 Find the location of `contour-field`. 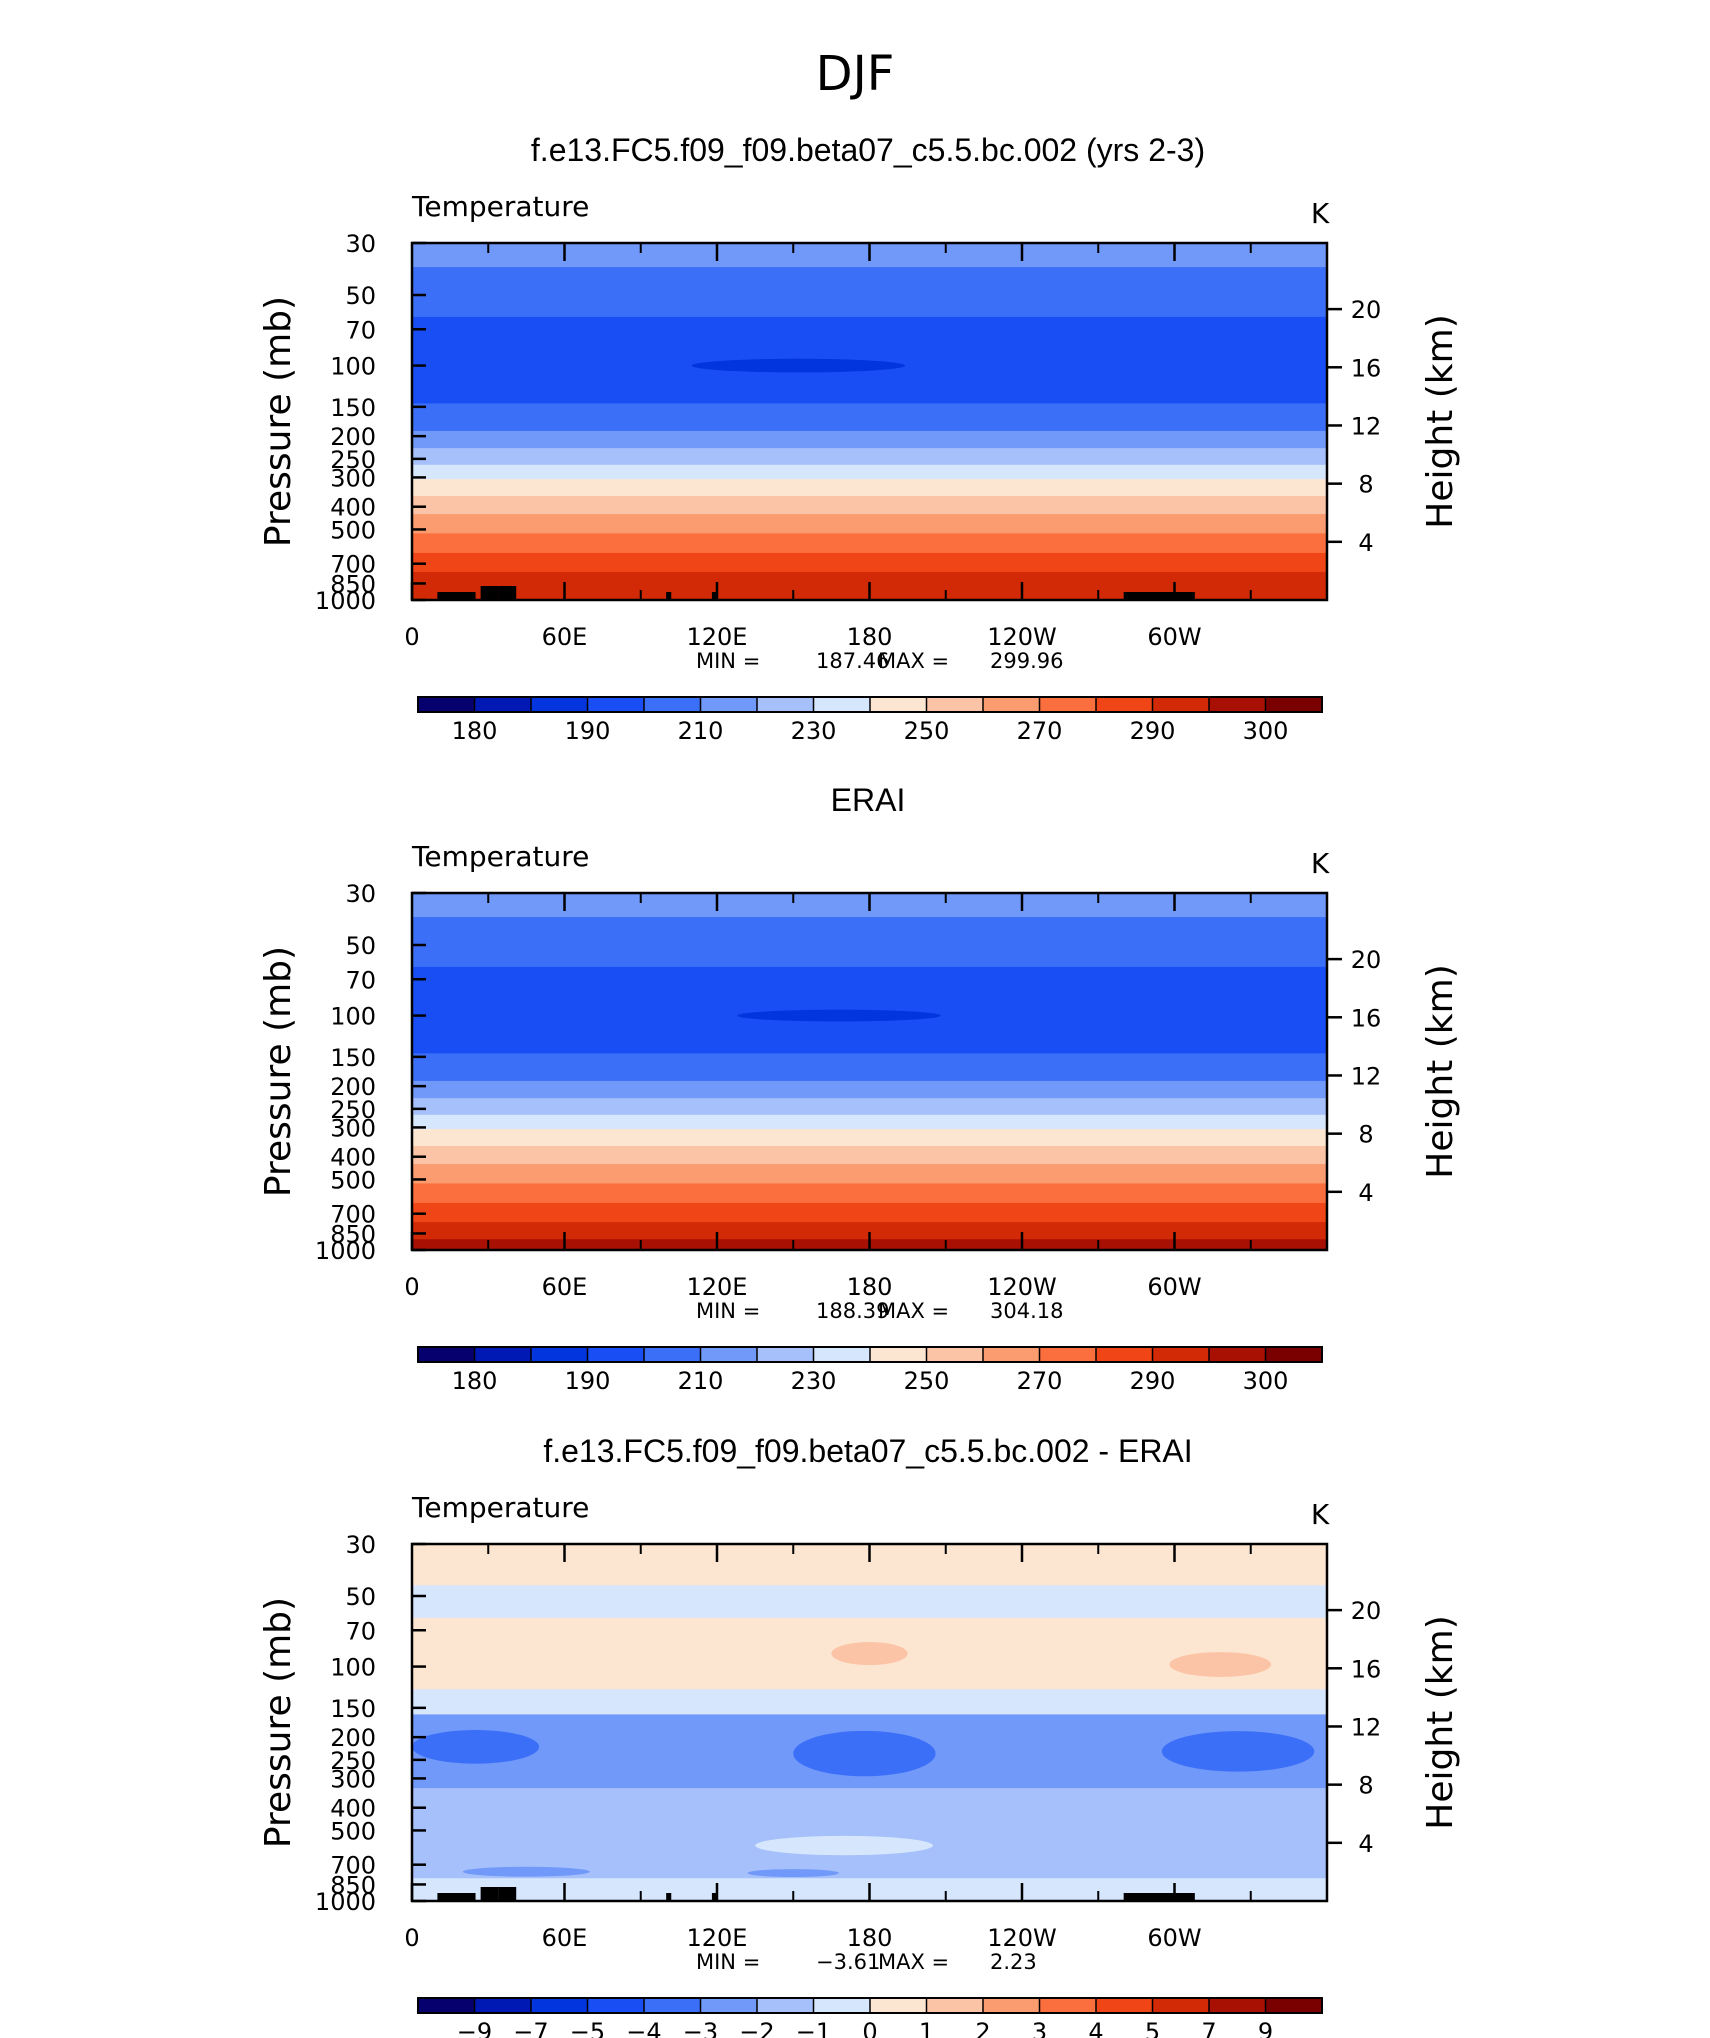

contour-field is located at coordinates (869, 1071).